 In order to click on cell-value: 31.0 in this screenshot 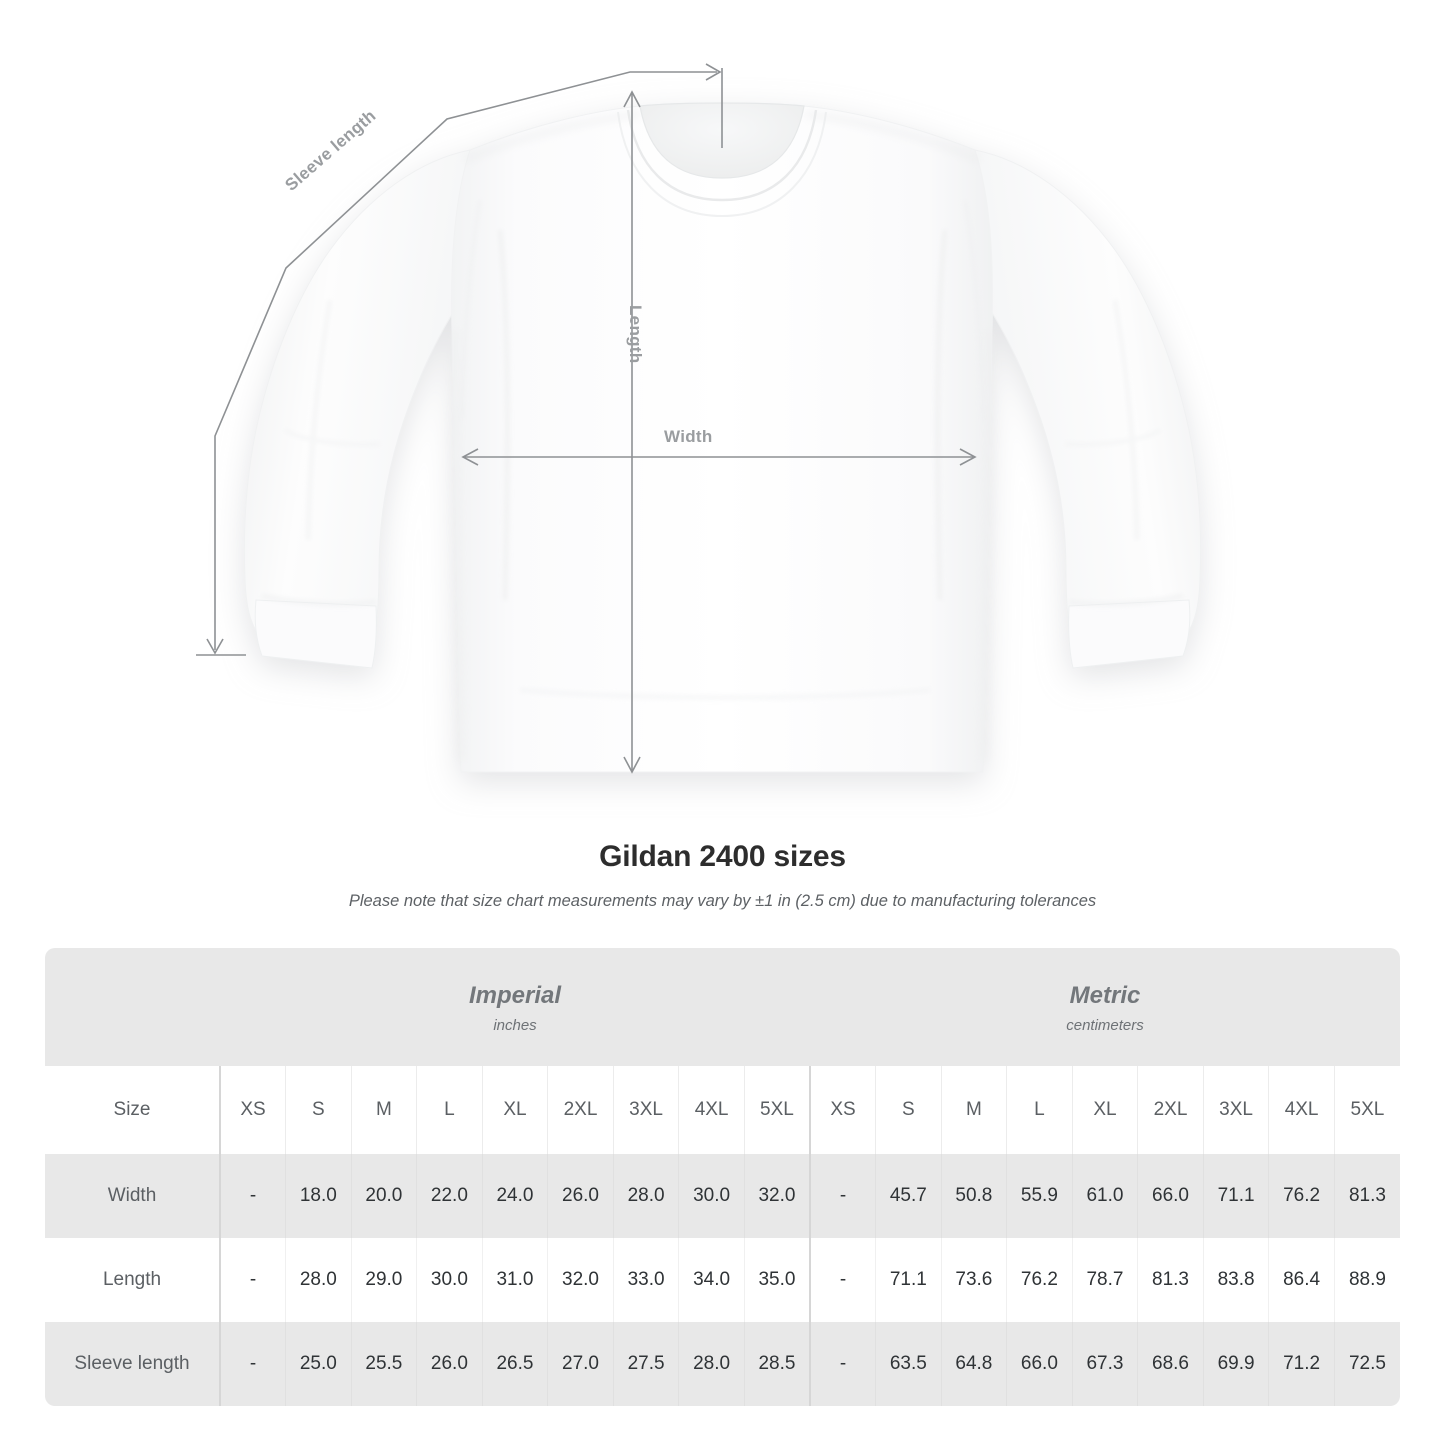, I will do `click(515, 1280)`.